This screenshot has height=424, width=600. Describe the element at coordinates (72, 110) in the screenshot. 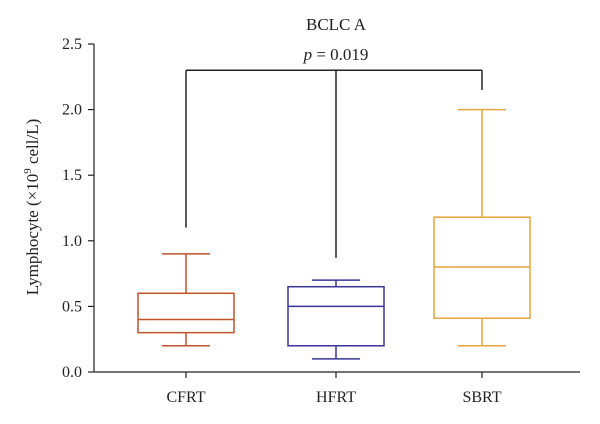

I see `y-tick-label: 2.0` at that location.